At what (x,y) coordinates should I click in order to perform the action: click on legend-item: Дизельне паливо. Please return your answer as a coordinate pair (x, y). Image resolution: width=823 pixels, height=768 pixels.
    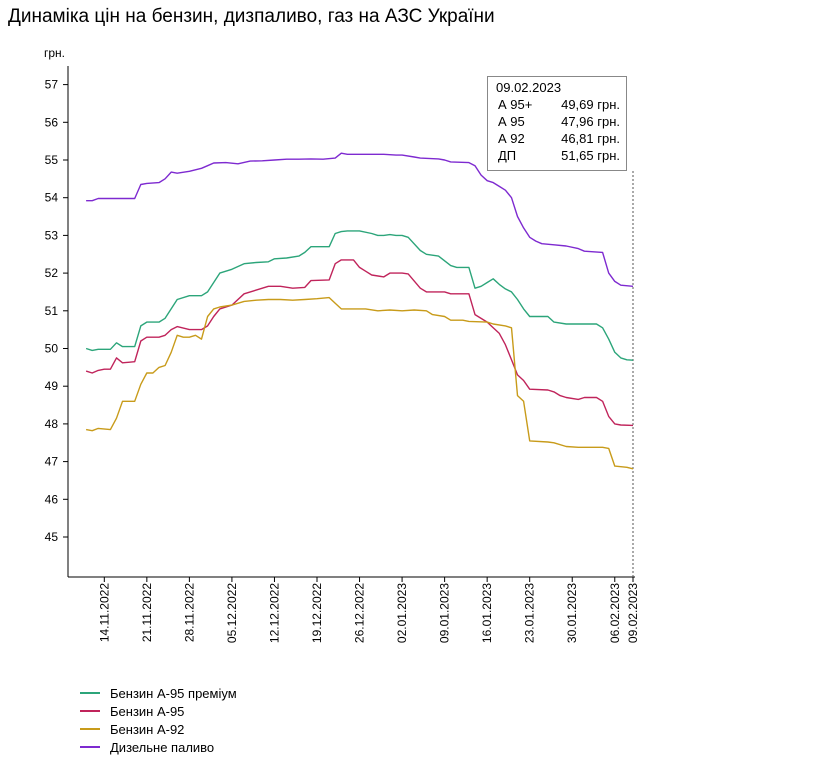
    Looking at the image, I should click on (158, 747).